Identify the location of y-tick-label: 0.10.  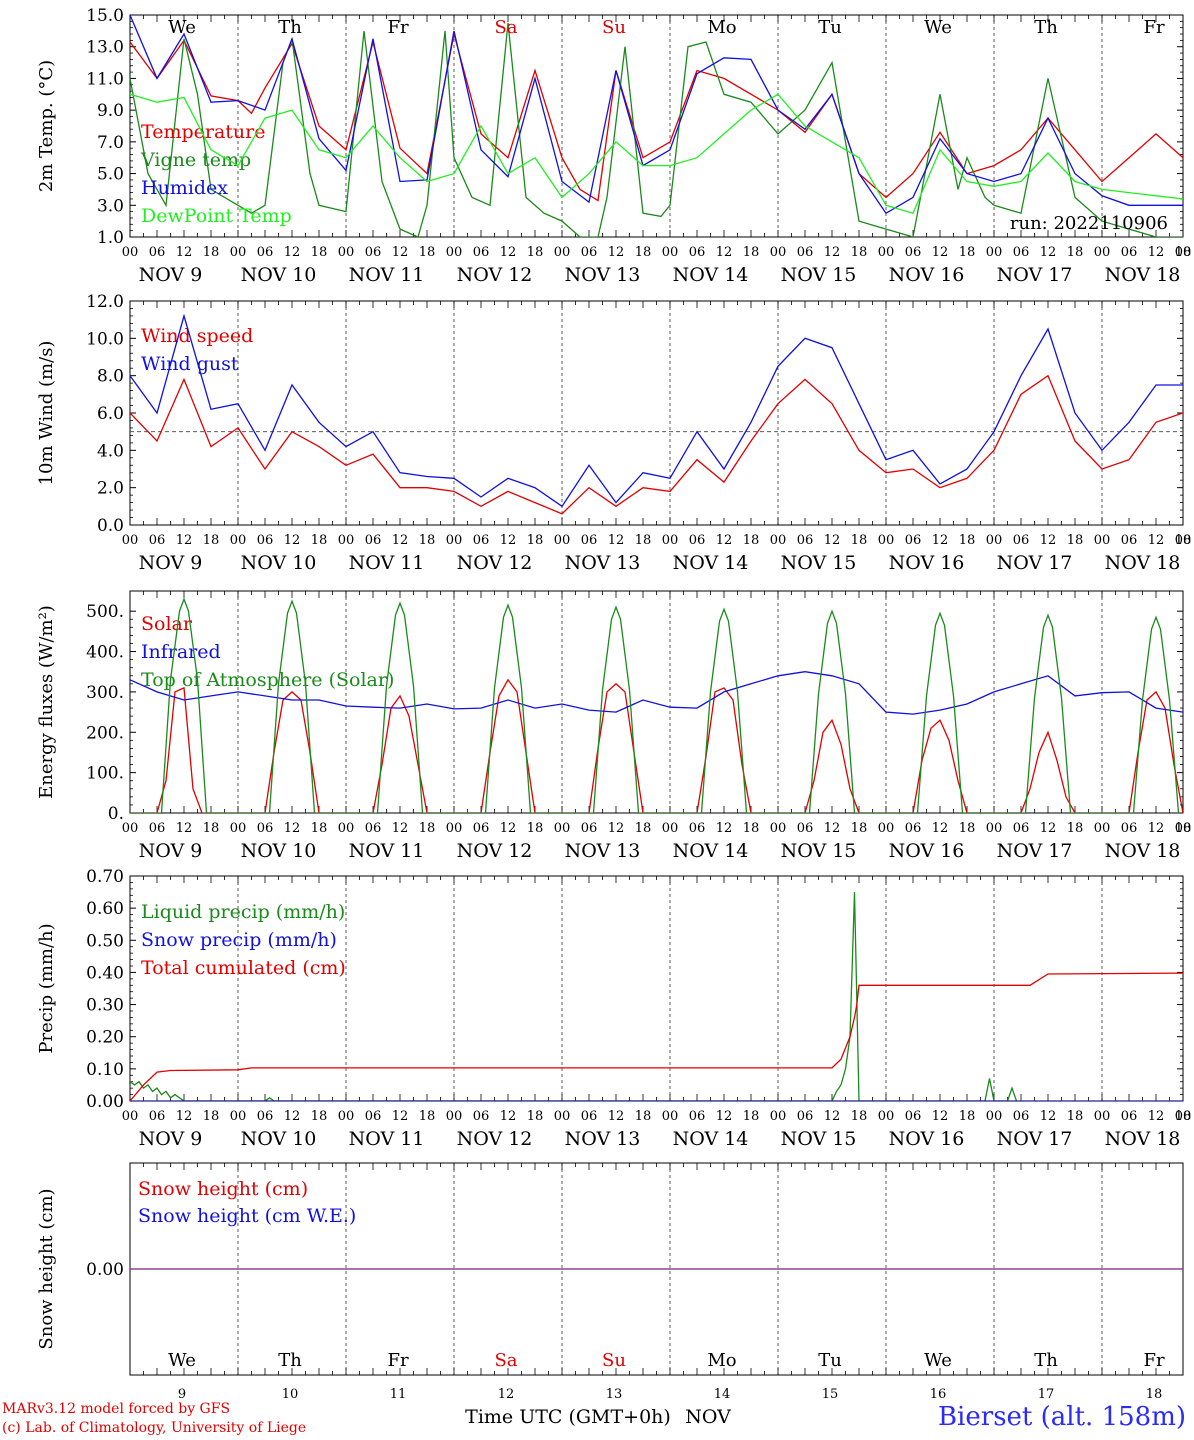
(105, 1070).